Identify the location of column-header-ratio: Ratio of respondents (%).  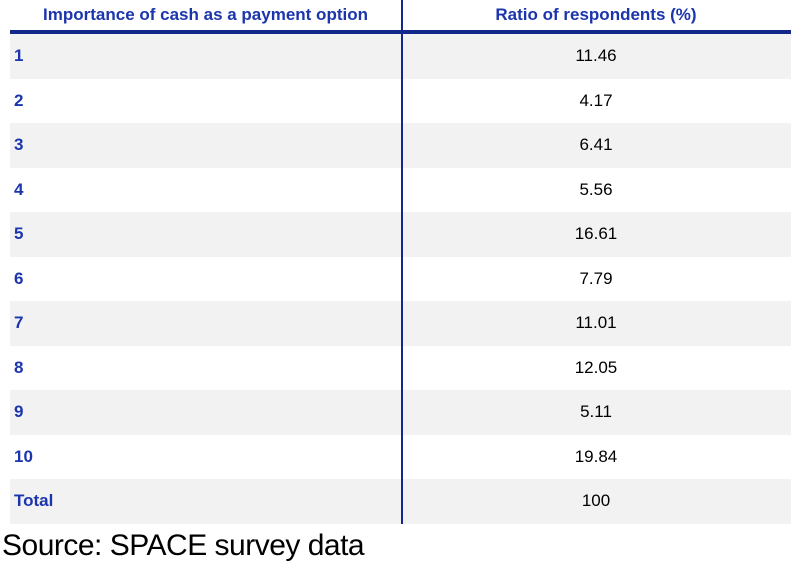
(596, 14).